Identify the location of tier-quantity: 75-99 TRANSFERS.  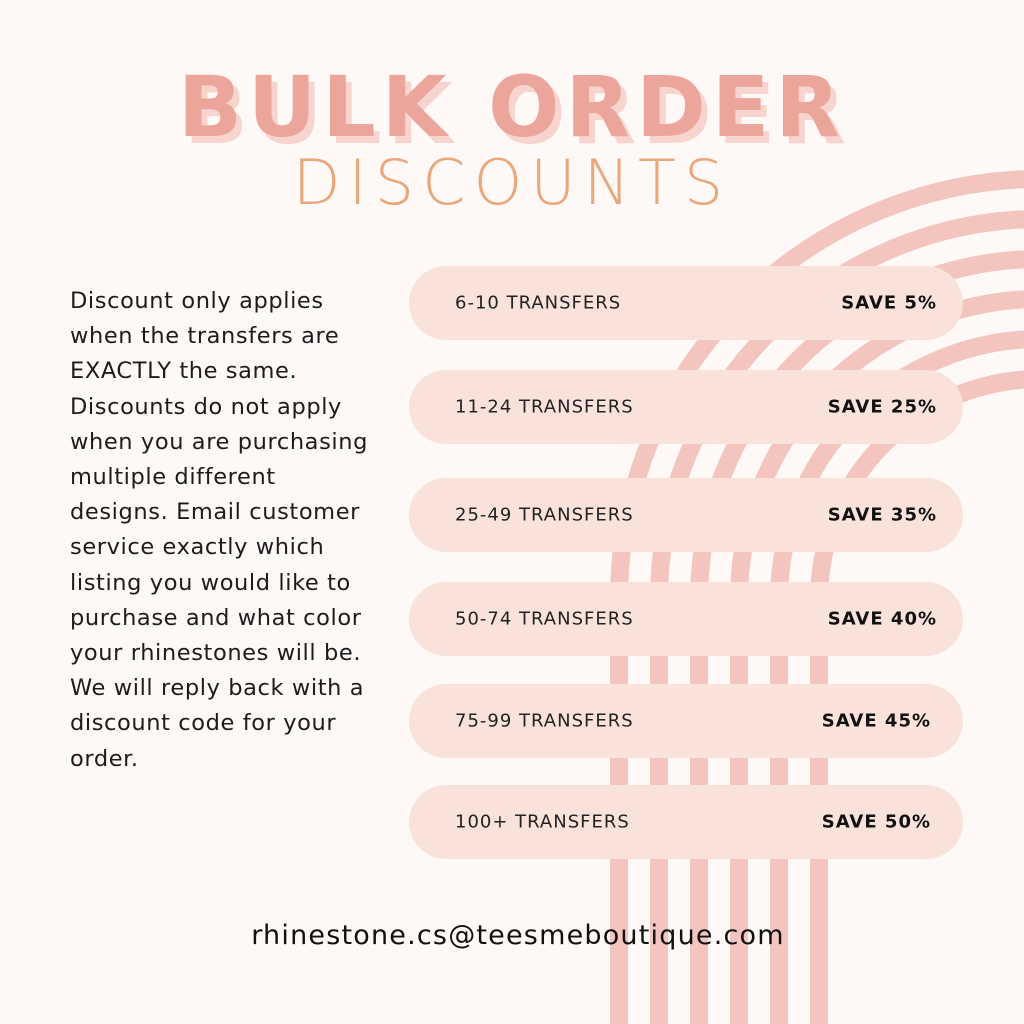
(544, 721).